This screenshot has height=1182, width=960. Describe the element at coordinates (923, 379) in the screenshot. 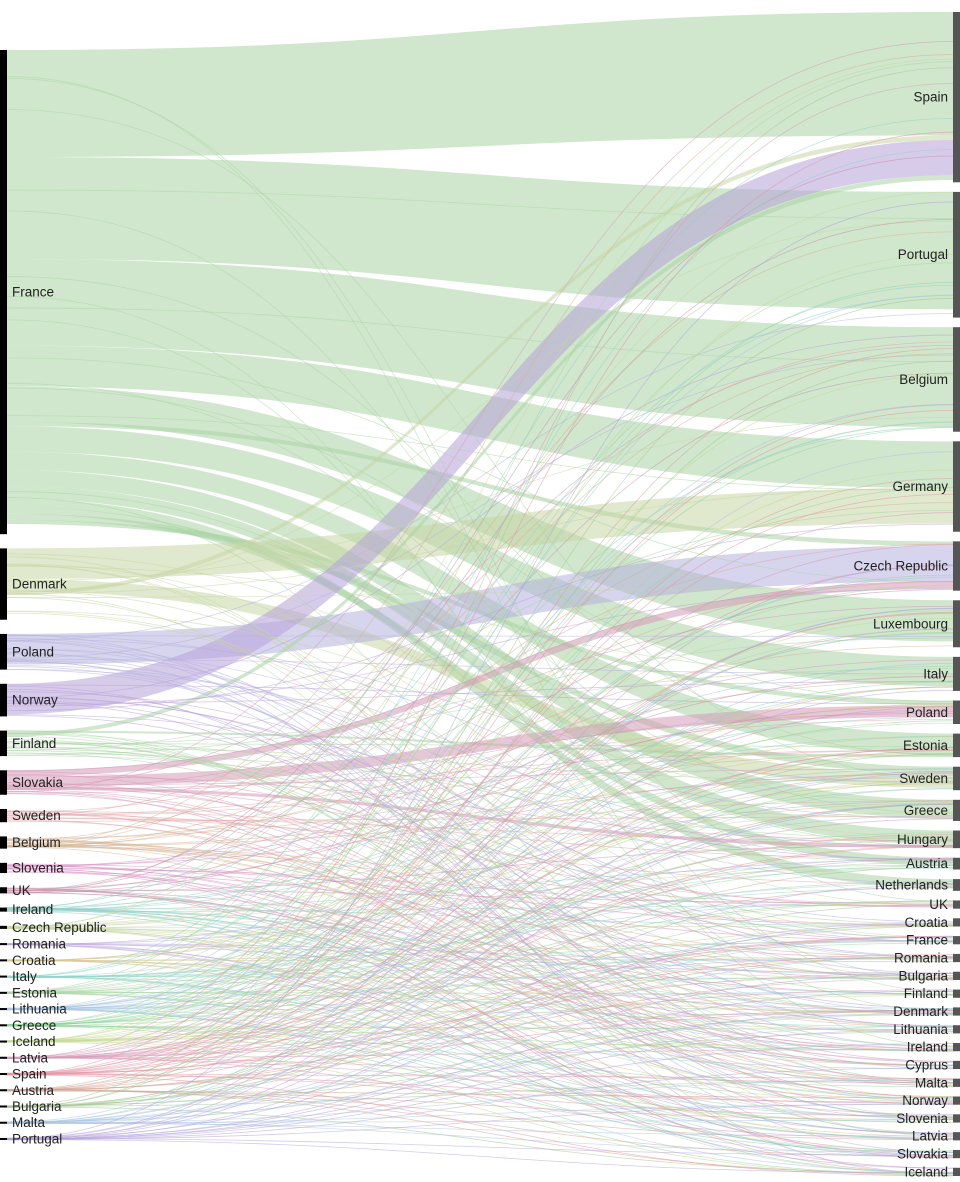

I see `target-label-belgium: Belgium` at that location.